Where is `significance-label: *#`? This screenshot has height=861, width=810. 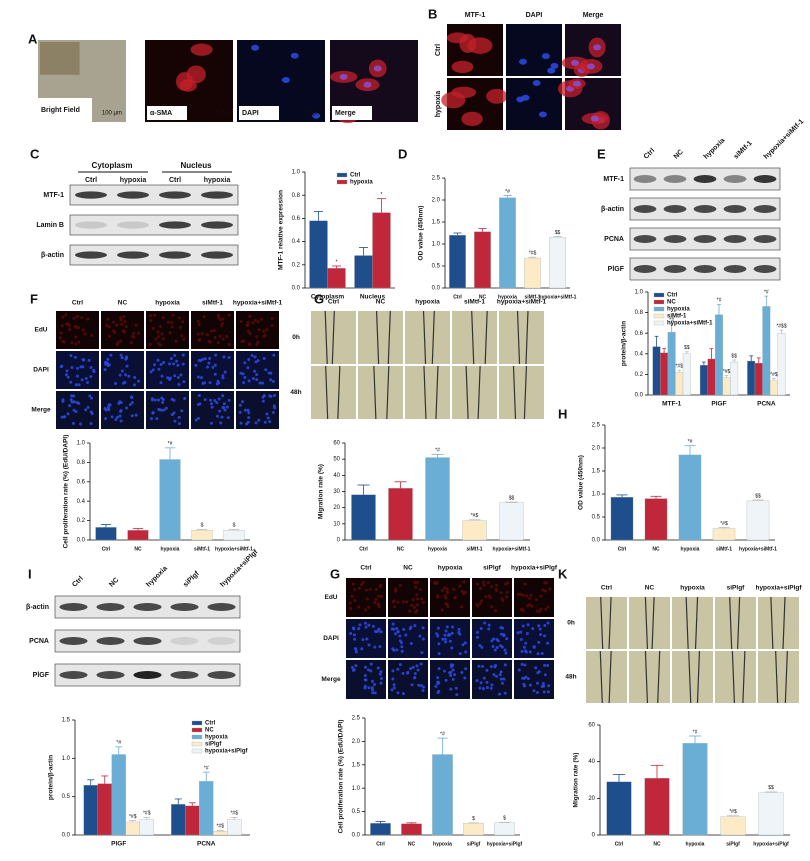 significance-label: *# is located at coordinates (507, 192).